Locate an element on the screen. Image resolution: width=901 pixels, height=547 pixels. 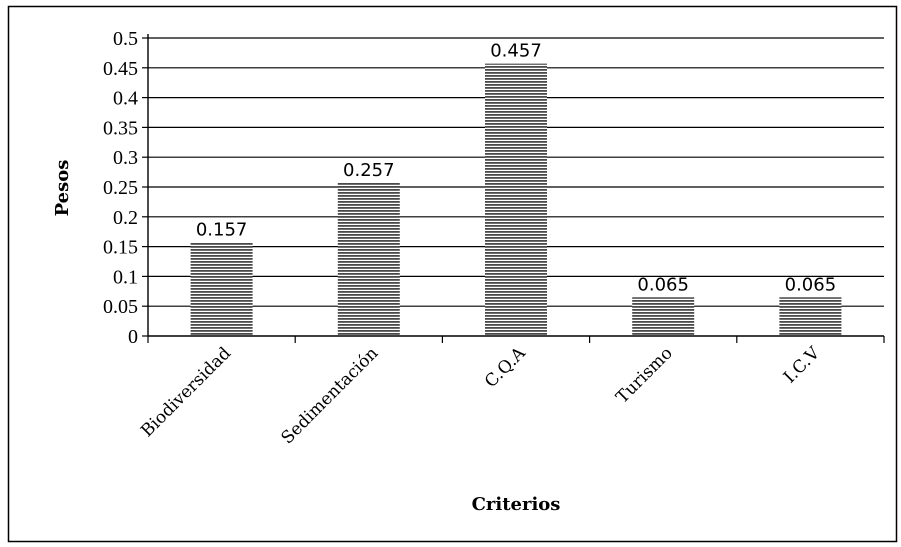
y-tick-label: 0.25 is located at coordinates (120, 188).